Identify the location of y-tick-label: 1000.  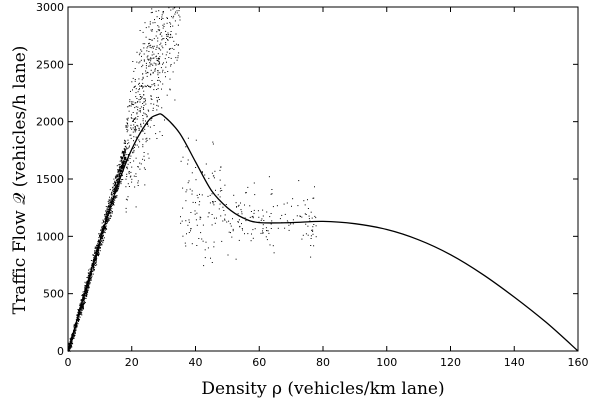
(50, 236).